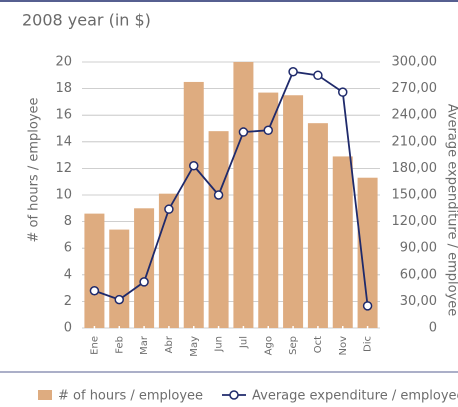 The height and width of the screenshot is (407, 458). What do you see at coordinates (63, 88) in the screenshot?
I see `y-tick-label: 18` at bounding box center [63, 88].